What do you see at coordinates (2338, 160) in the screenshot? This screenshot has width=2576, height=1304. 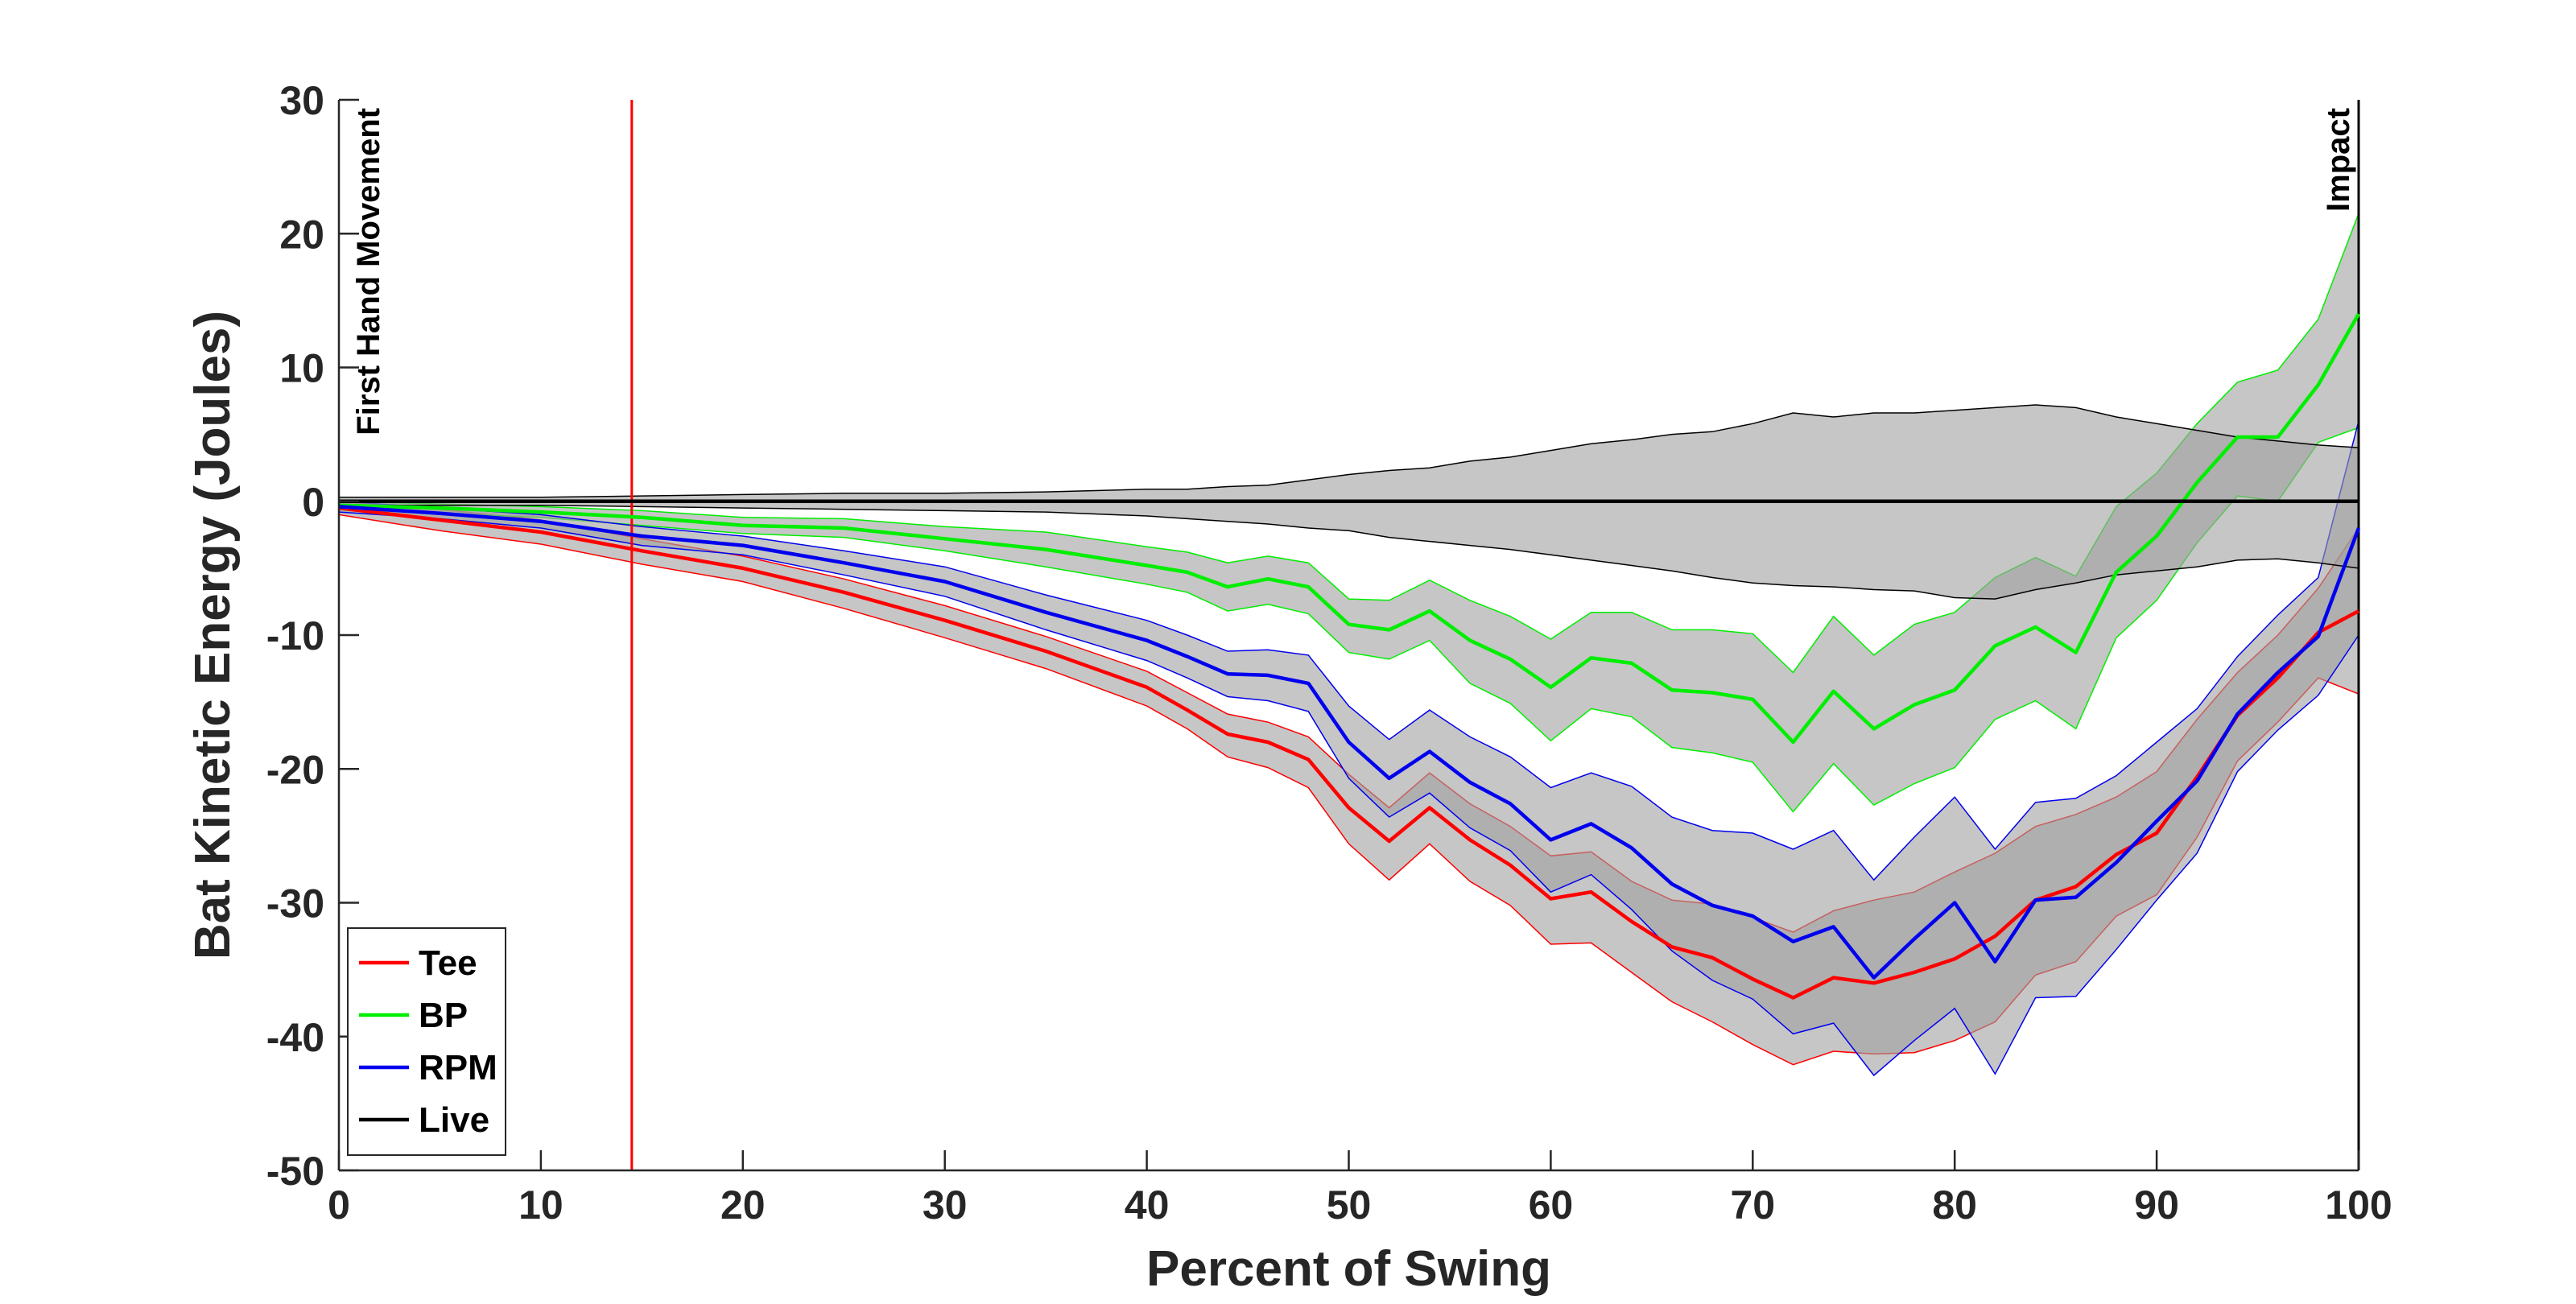 I see `annotation-impact: Impact` at bounding box center [2338, 160].